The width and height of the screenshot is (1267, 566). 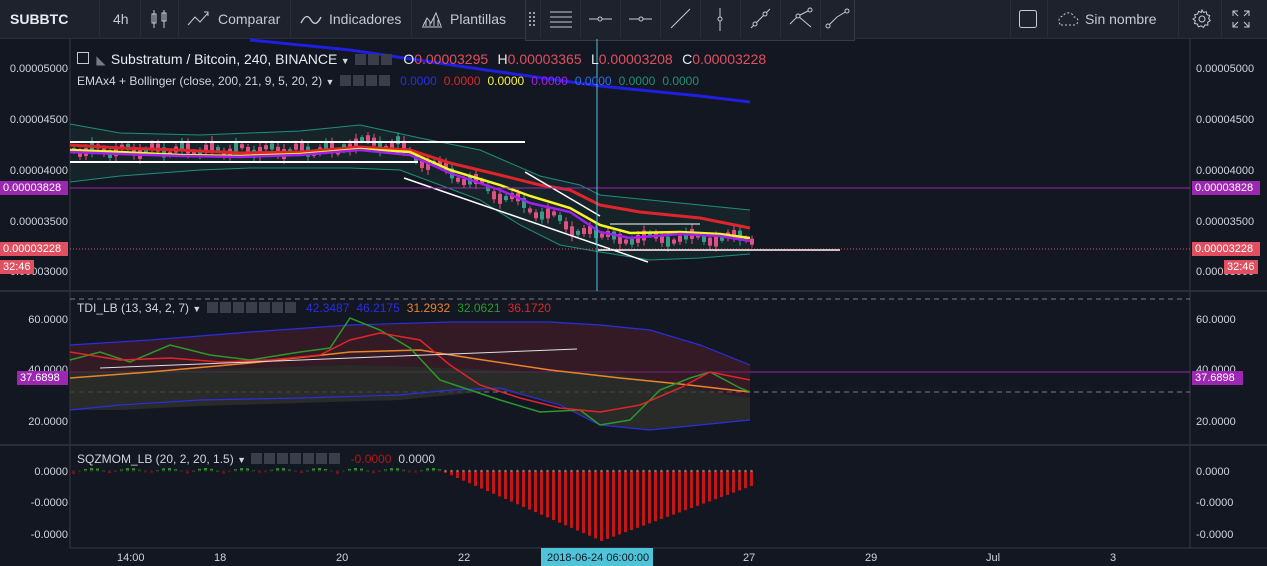 I want to click on collapse-icon, so click(x=83, y=58).